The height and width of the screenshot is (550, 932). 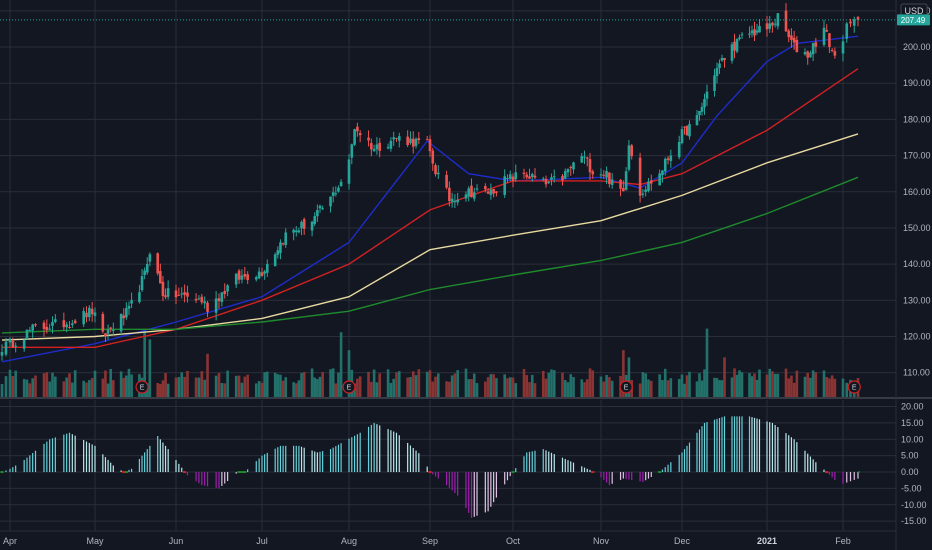 I want to click on time-axis-label: Aug, so click(x=349, y=541).